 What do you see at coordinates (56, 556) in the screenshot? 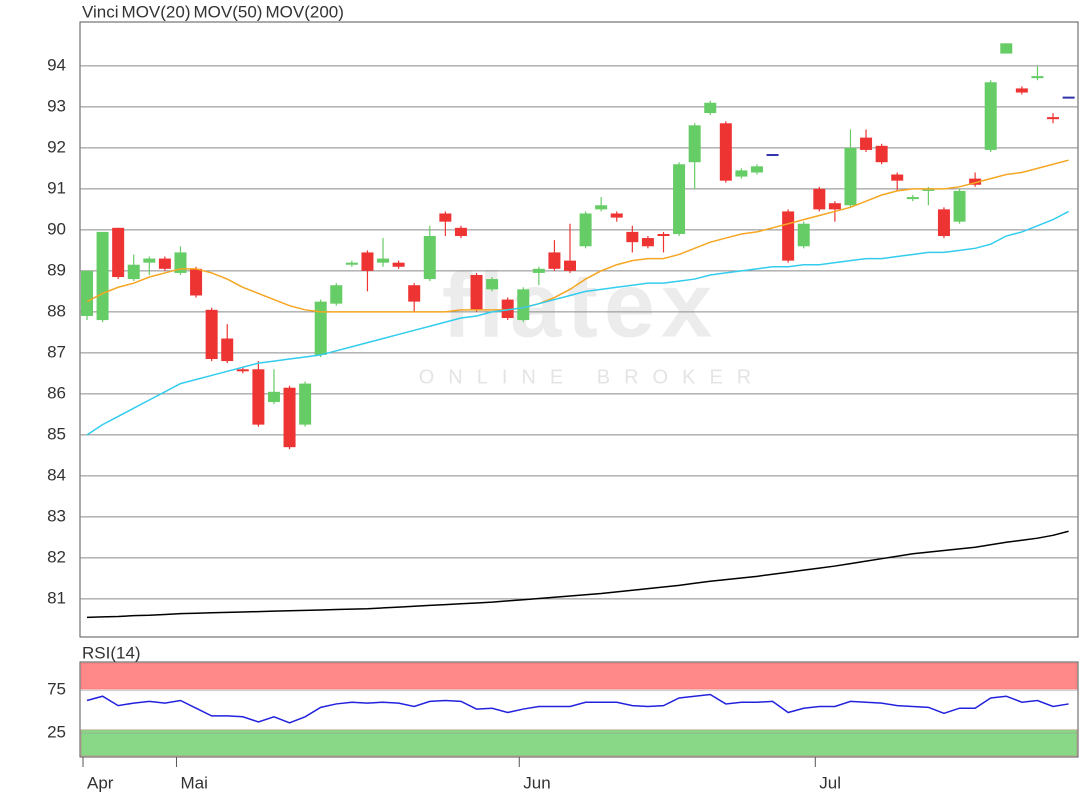
I see `y-tick-label: 82` at bounding box center [56, 556].